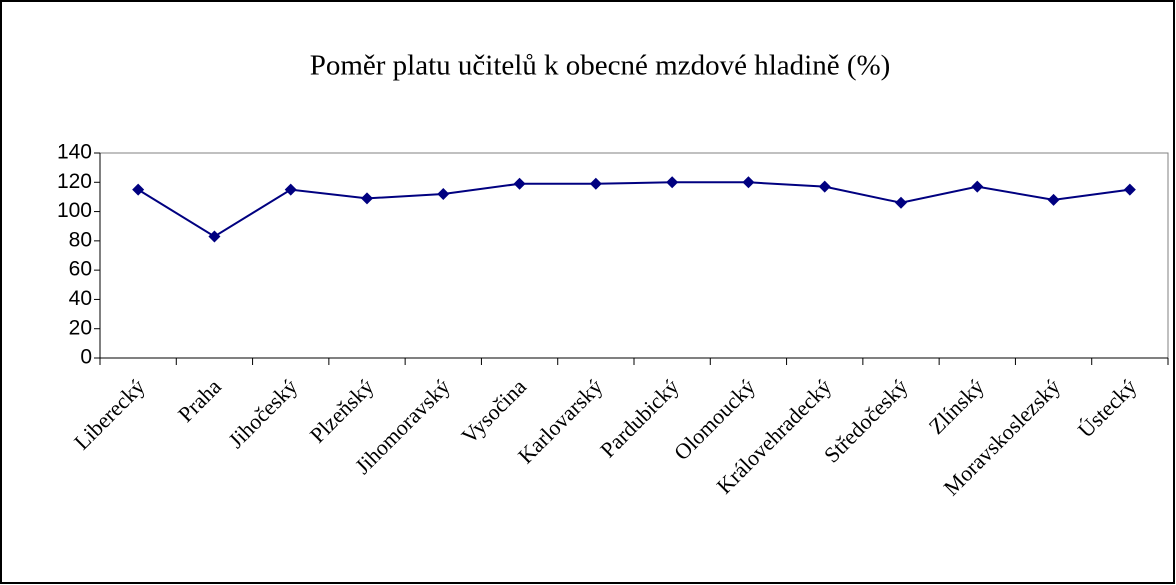 The height and width of the screenshot is (585, 1176). What do you see at coordinates (86, 357) in the screenshot?
I see `y-tick-label: 0` at bounding box center [86, 357].